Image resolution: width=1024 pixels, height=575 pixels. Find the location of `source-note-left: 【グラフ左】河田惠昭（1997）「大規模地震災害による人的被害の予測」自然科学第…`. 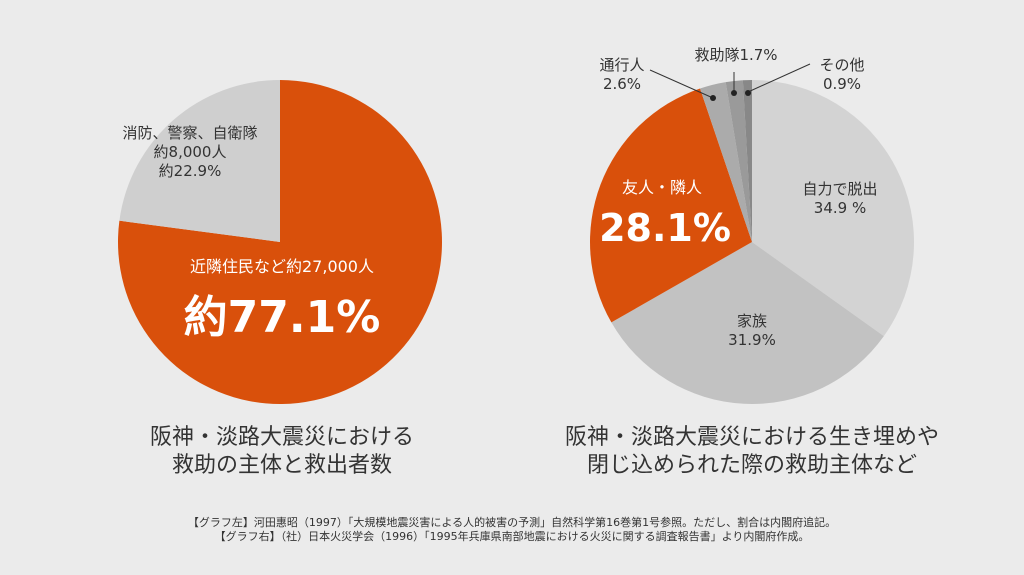

source-note-left: 【グラフ左】河田惠昭（1997）「大規模地震災害による人的被害の予測」自然科学第… is located at coordinates (512, 522).